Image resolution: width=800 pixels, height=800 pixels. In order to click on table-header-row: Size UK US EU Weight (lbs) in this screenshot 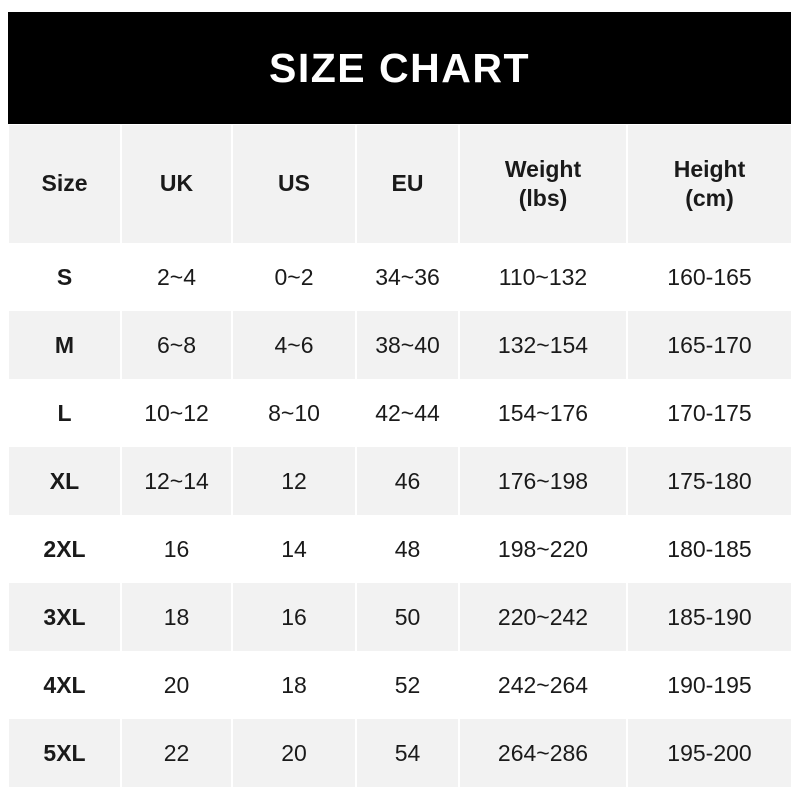, I will do `click(400, 184)`.